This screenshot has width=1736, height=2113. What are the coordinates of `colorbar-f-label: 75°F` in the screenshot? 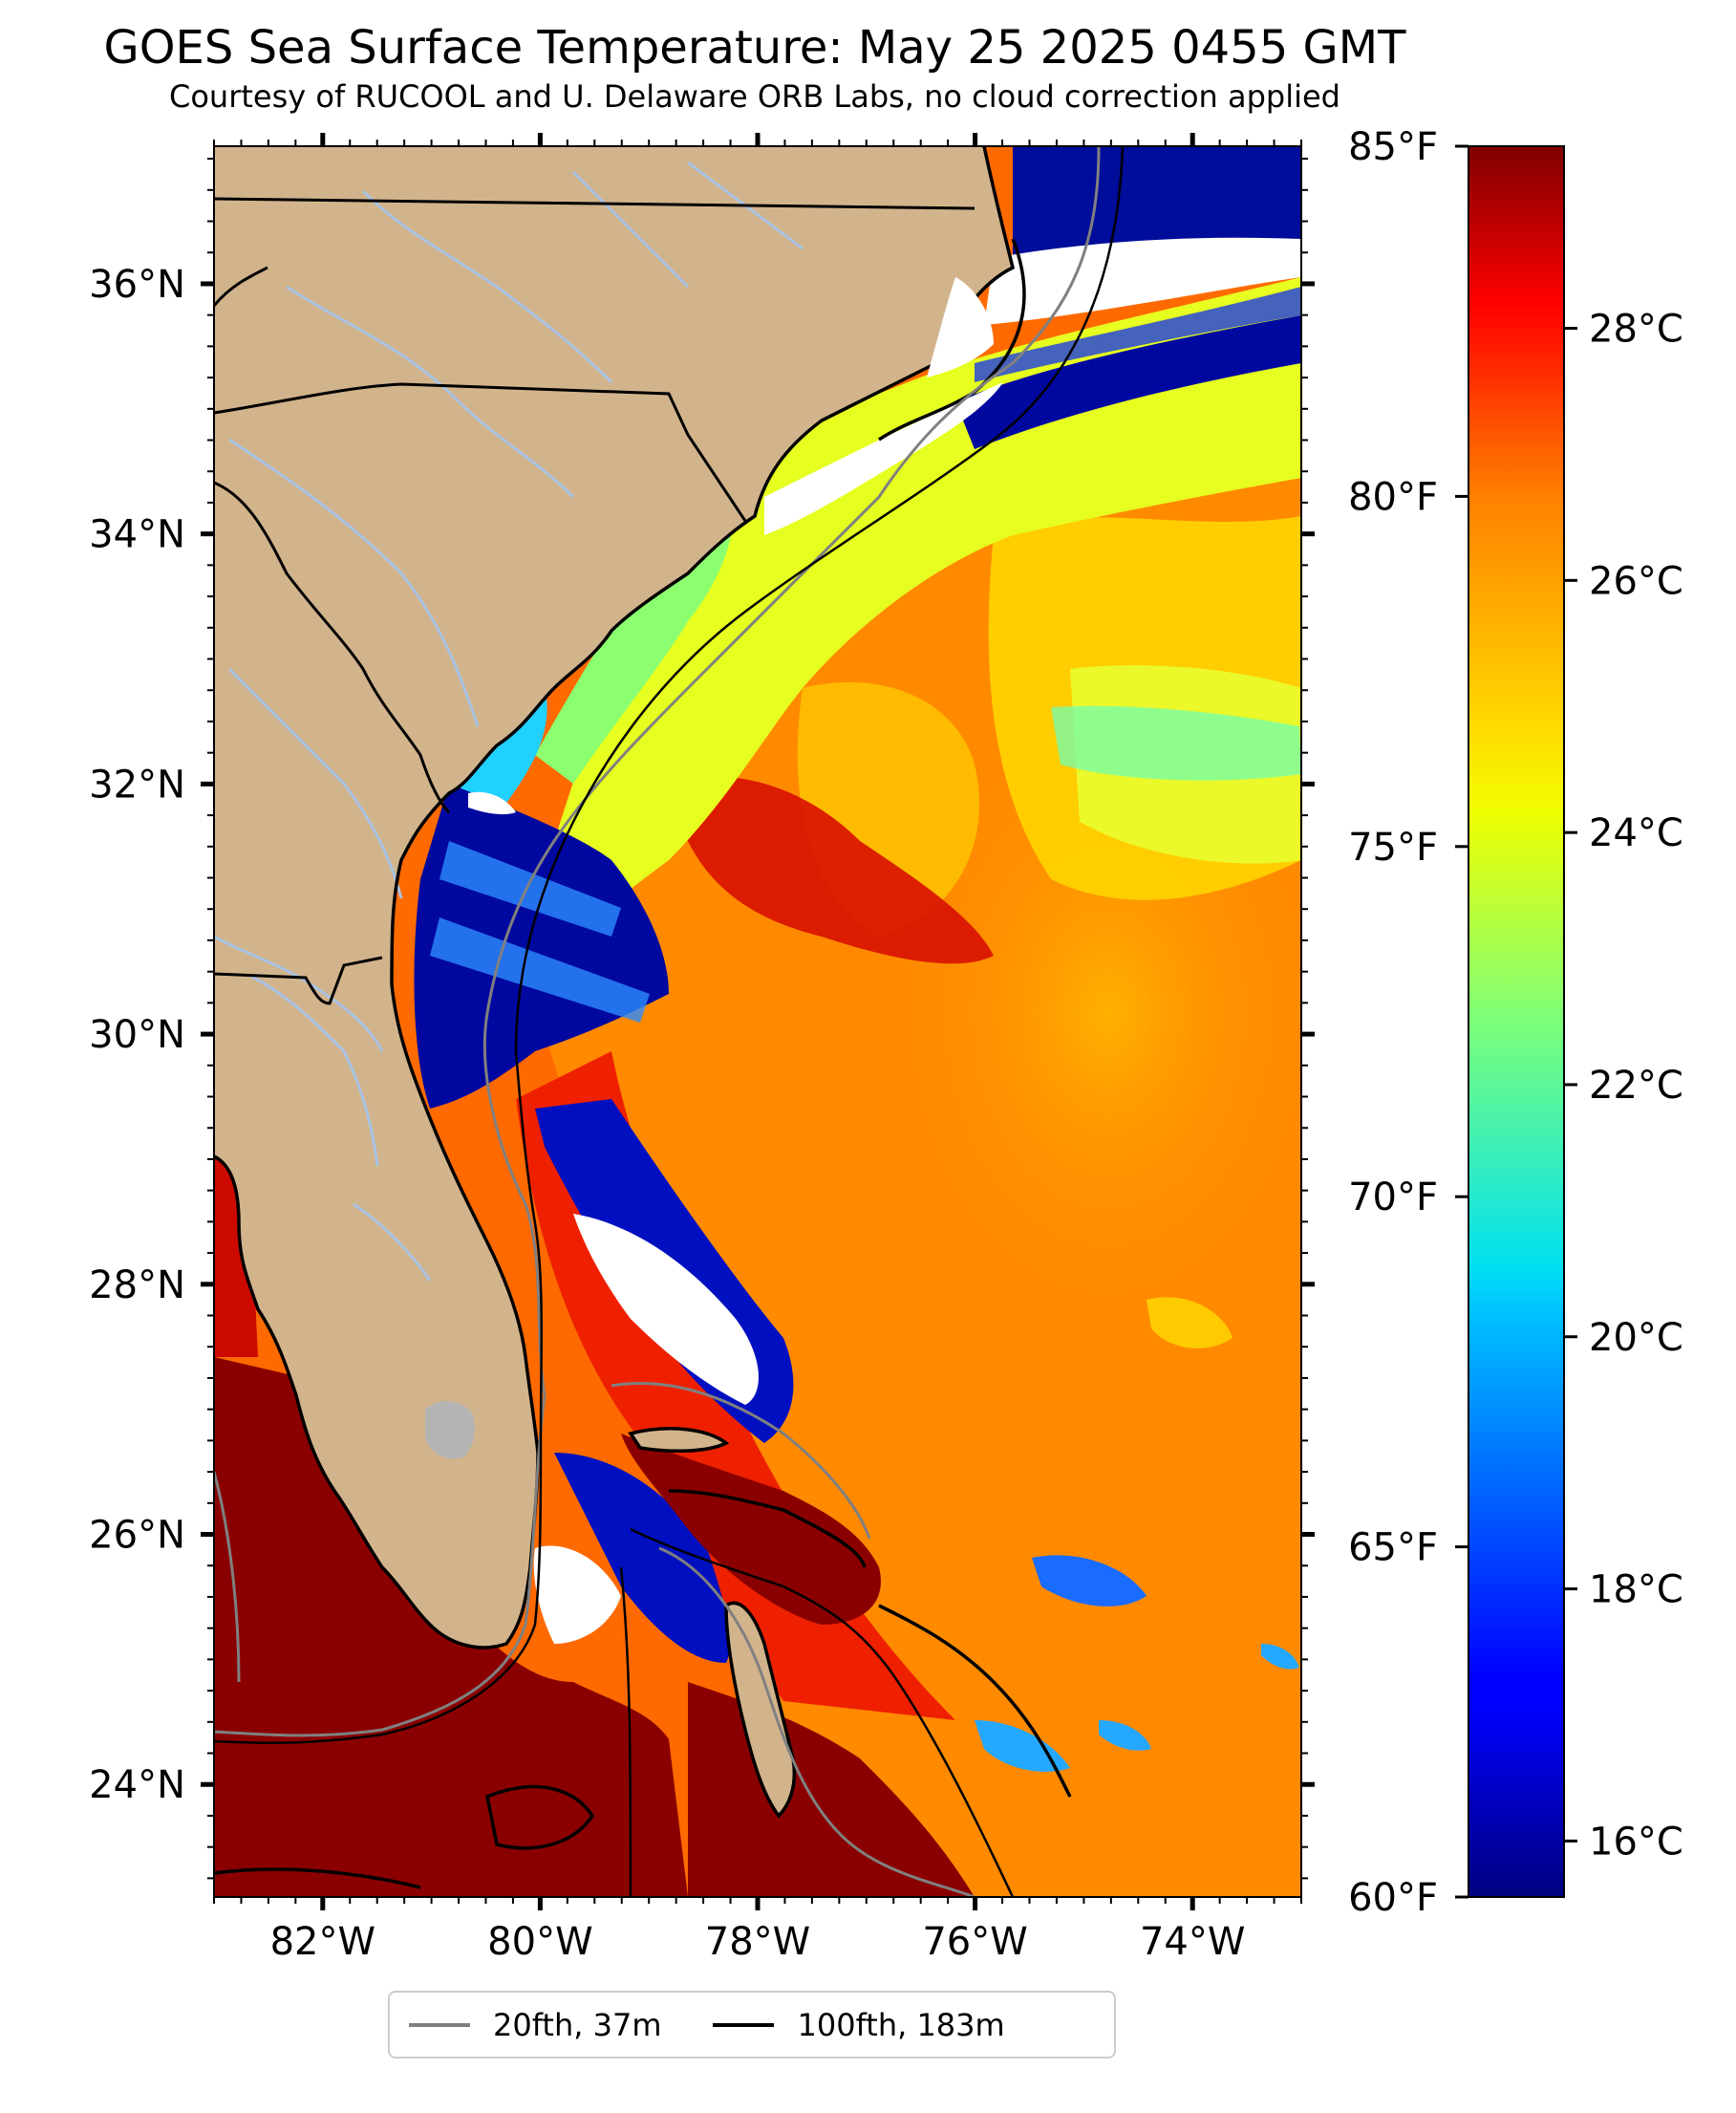 It's located at (1393, 848).